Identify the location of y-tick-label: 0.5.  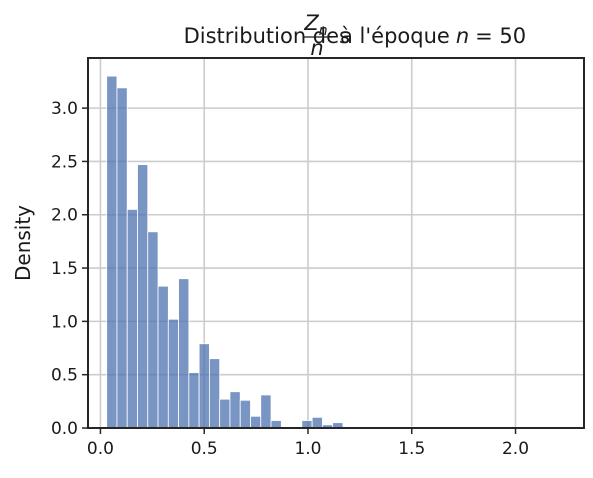
(64, 376).